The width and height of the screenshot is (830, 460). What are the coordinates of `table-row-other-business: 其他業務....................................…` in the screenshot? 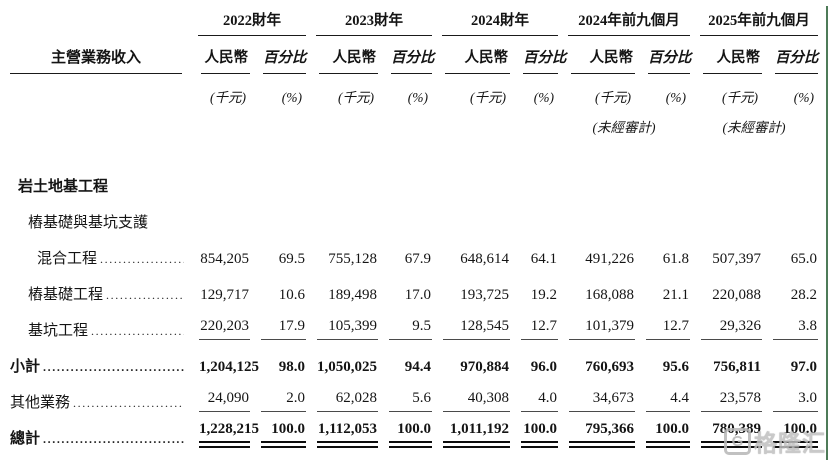 It's located at (414, 394).